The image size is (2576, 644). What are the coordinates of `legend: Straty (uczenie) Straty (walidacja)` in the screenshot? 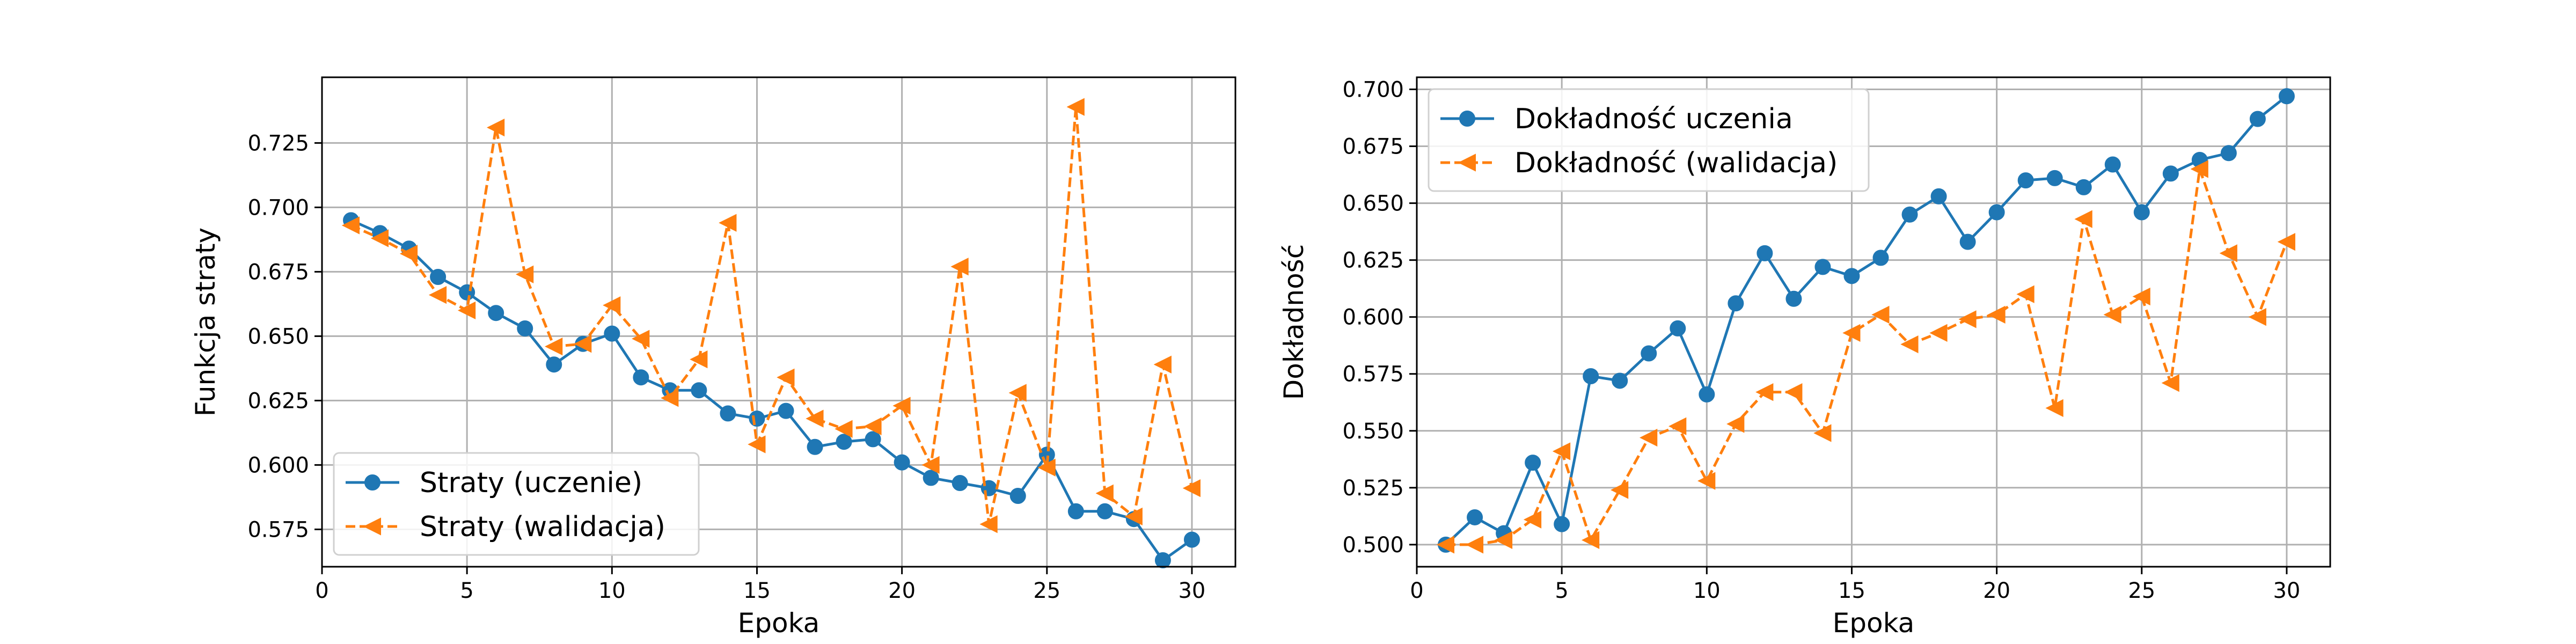 It's located at (516, 504).